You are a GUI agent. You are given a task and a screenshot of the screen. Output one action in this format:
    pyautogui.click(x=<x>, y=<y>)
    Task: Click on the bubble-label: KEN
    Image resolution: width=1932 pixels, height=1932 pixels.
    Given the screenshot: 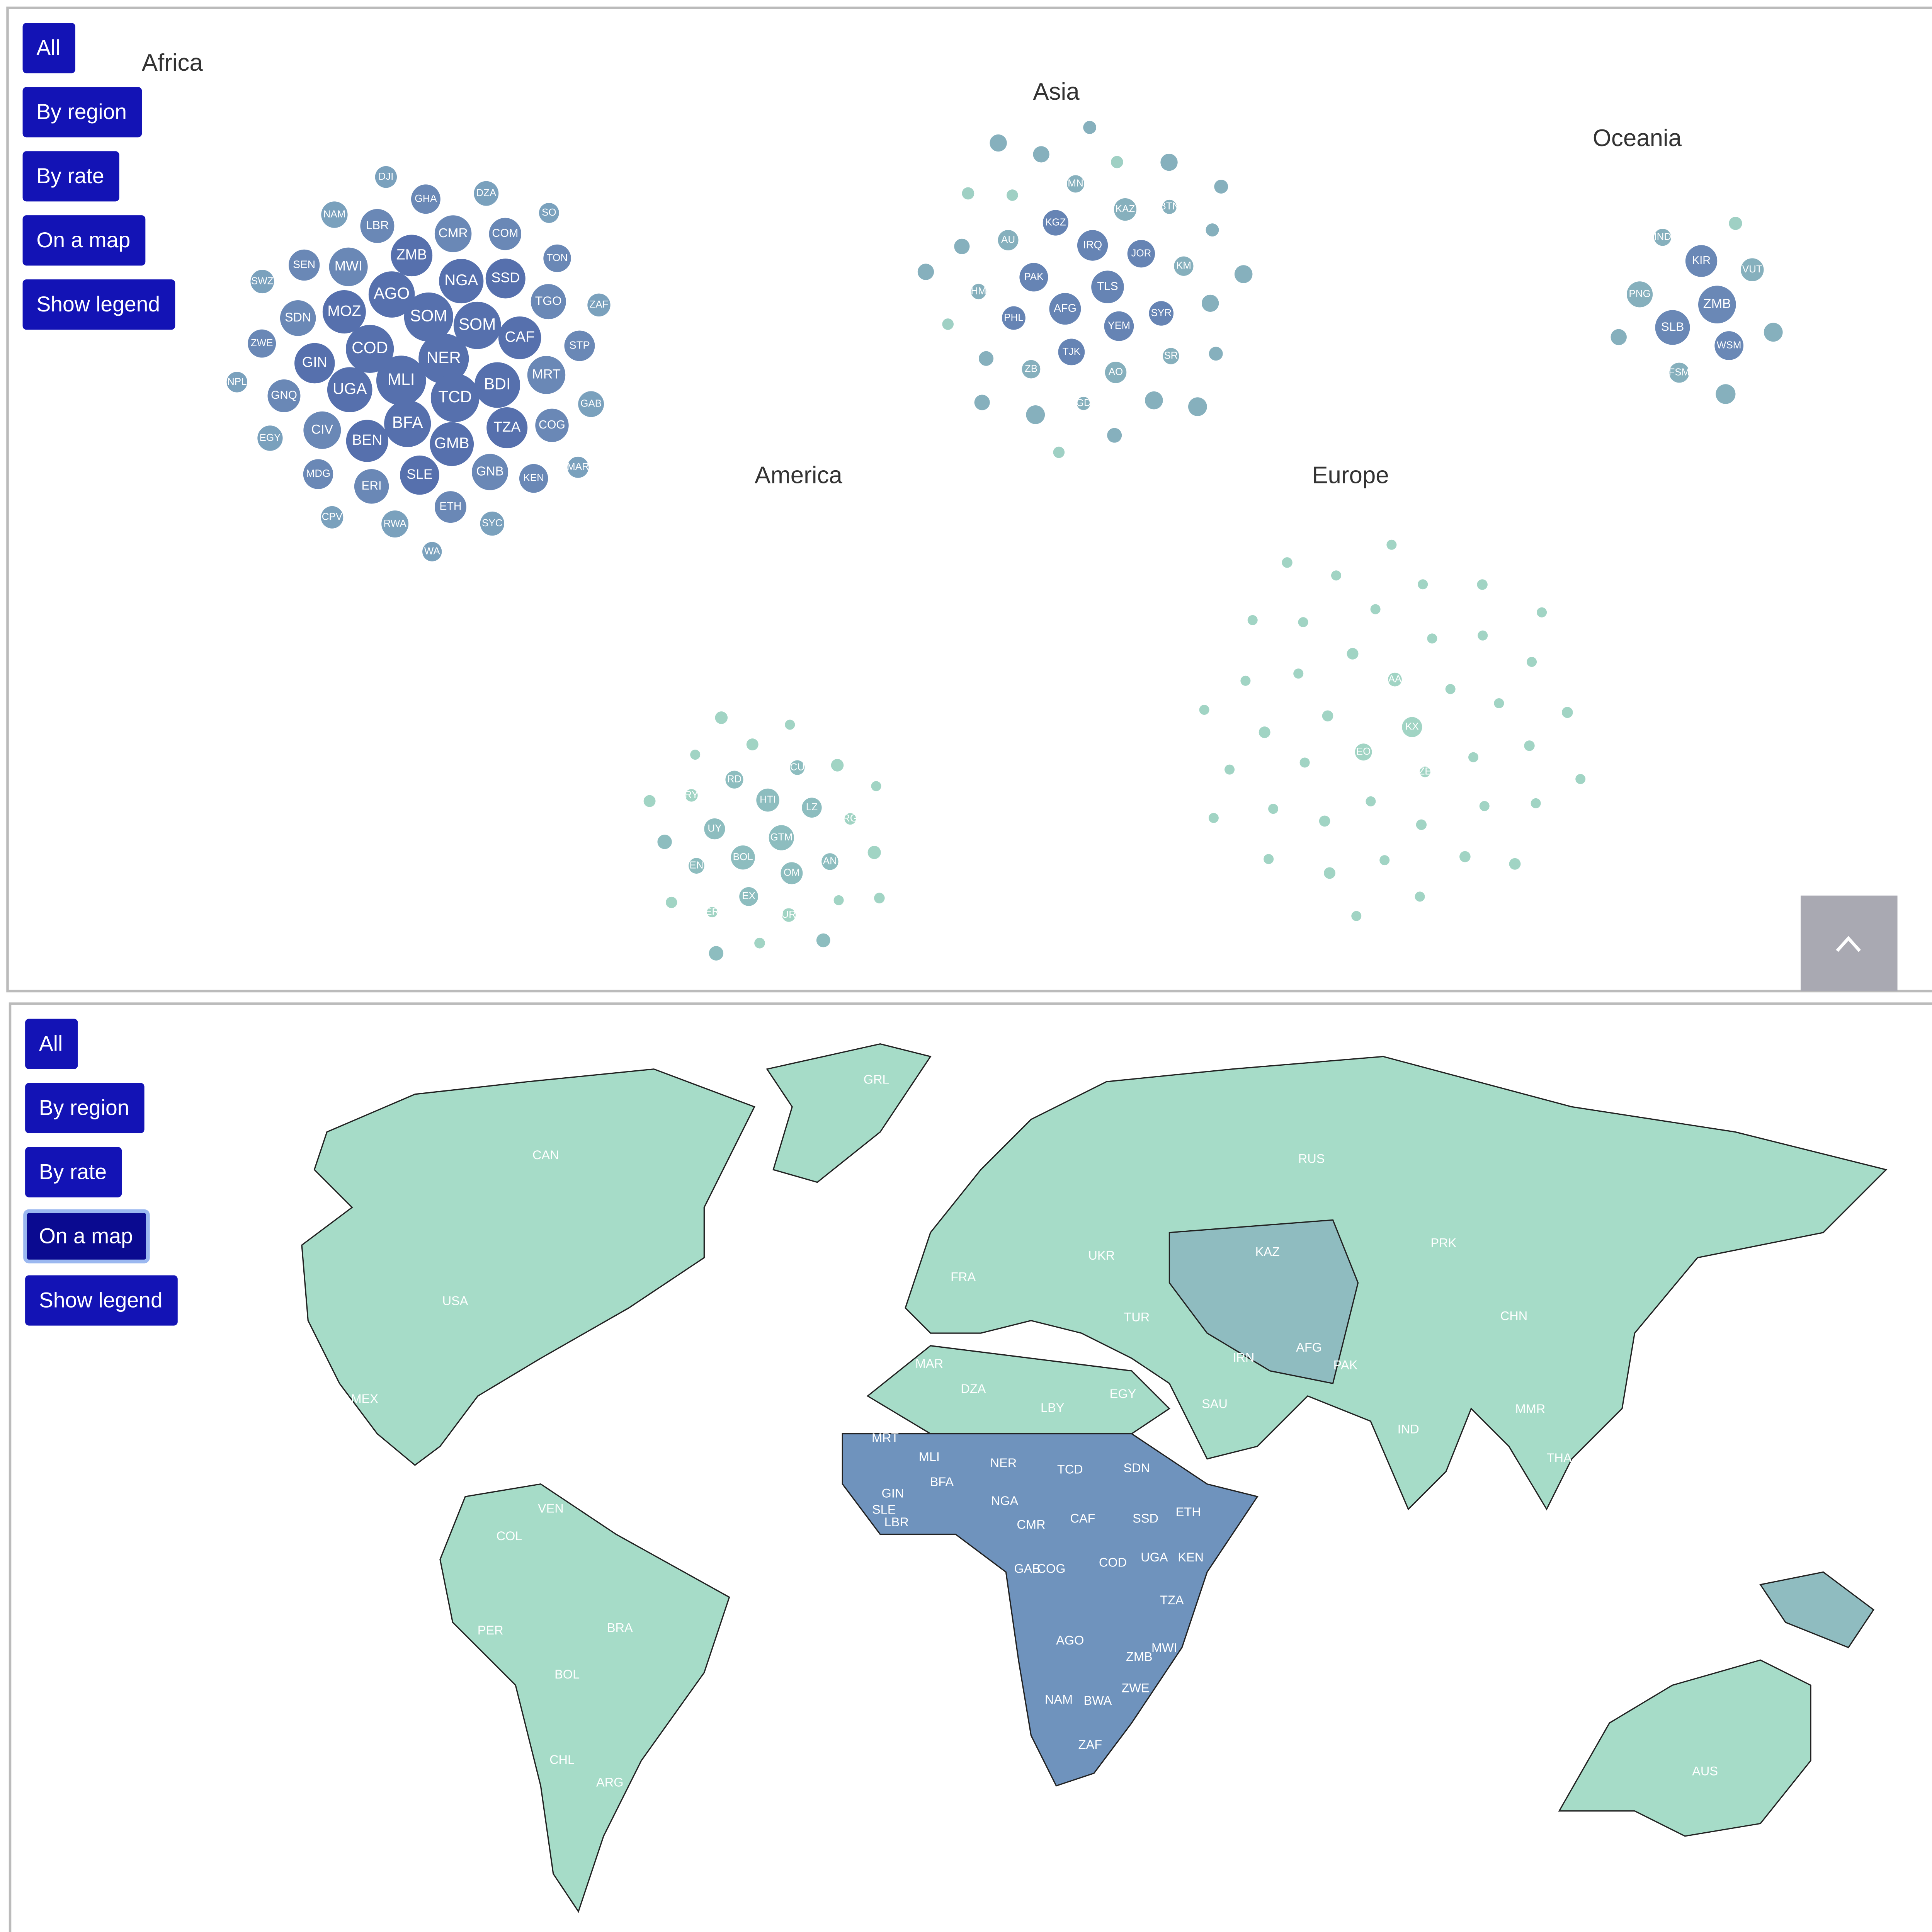 What is the action you would take?
    pyautogui.click(x=533, y=478)
    